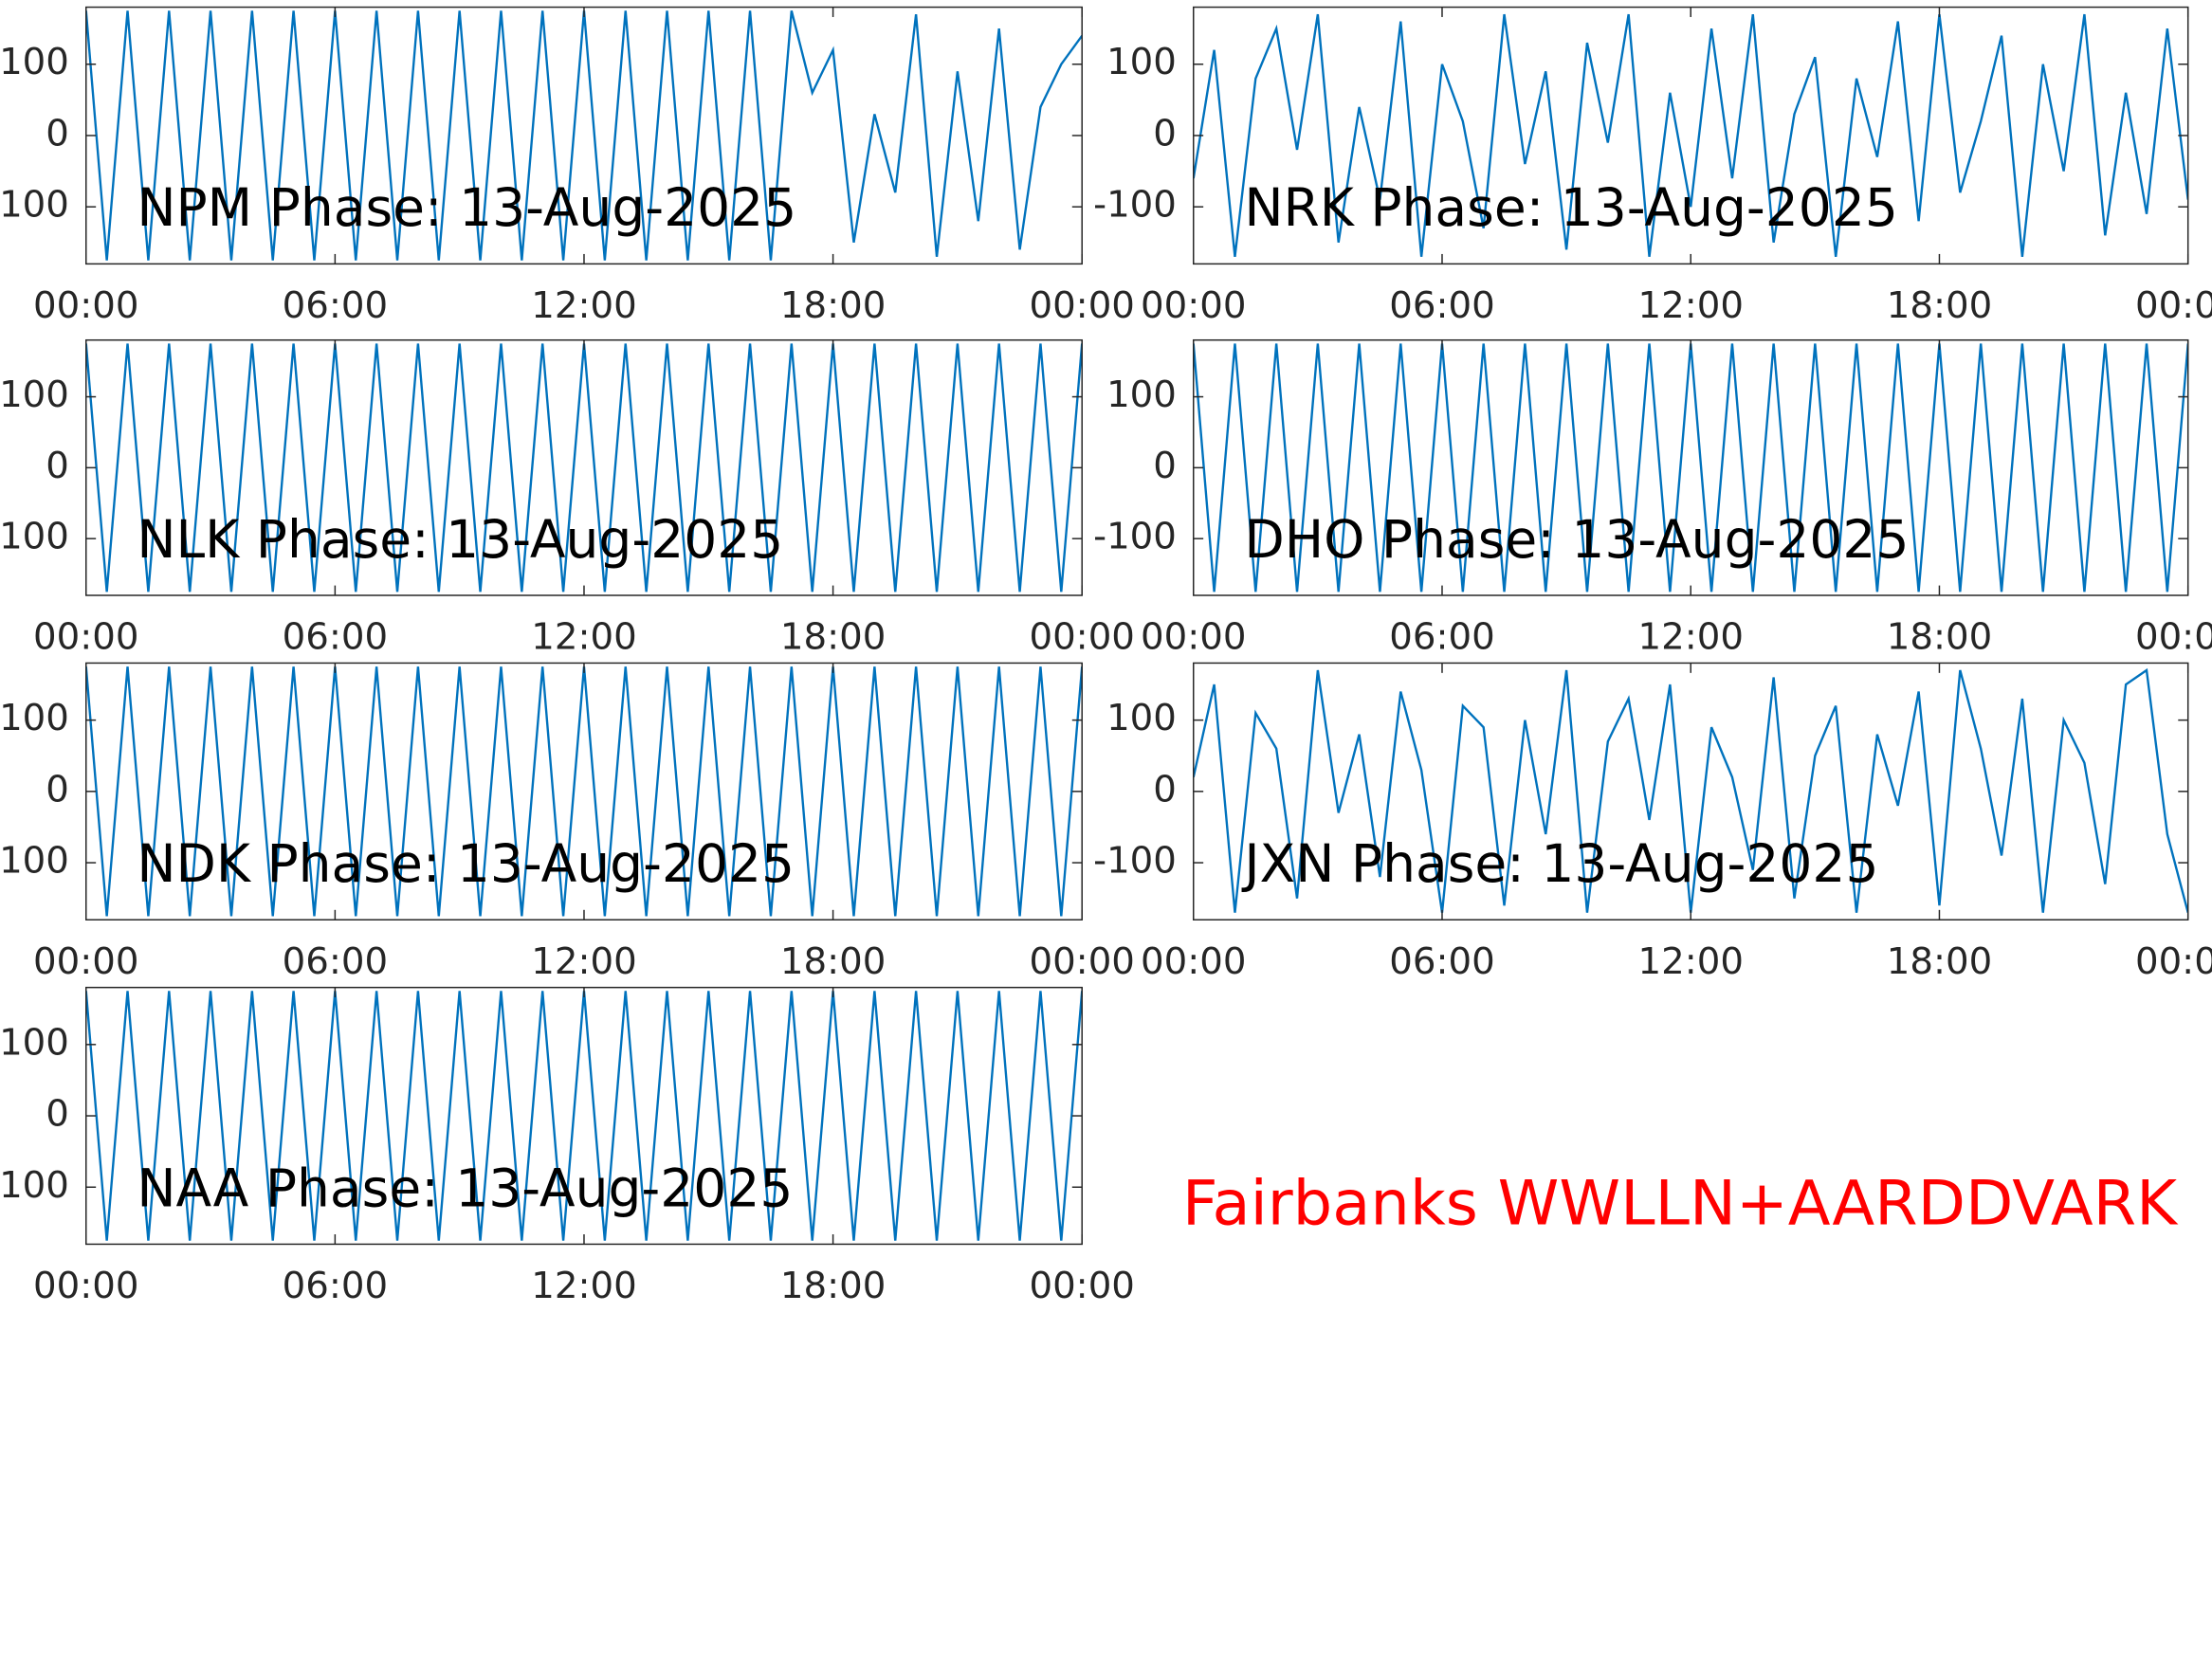 The height and width of the screenshot is (1659, 2212). What do you see at coordinates (1576, 539) in the screenshot?
I see `chart-title: DHO Phase: 13-Aug-2025` at bounding box center [1576, 539].